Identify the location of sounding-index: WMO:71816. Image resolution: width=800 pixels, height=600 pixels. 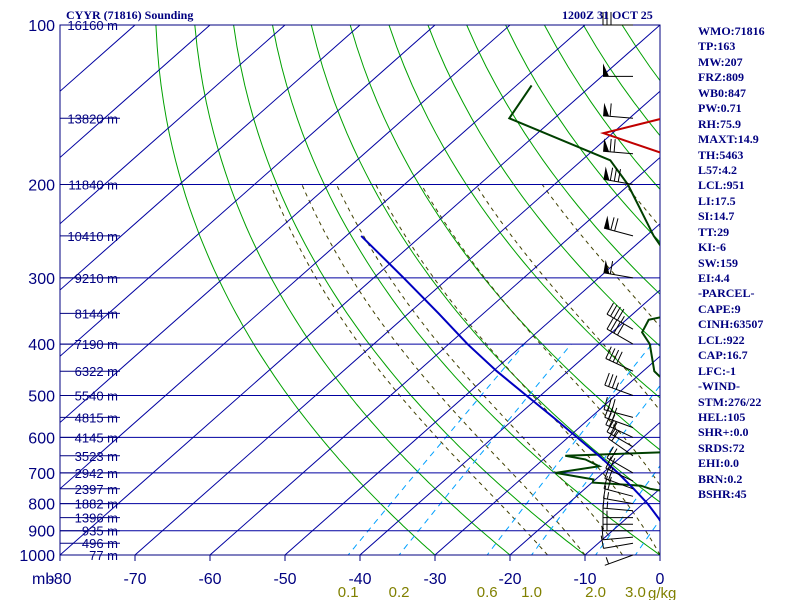
(731, 31).